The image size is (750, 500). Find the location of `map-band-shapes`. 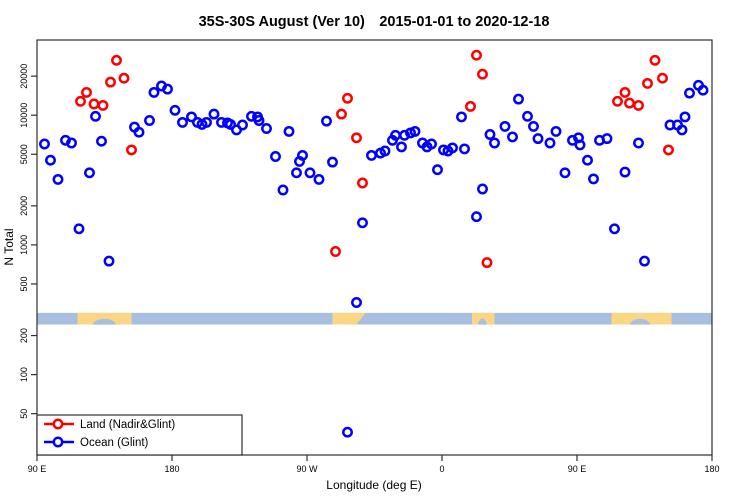

map-band-shapes is located at coordinates (374, 318).